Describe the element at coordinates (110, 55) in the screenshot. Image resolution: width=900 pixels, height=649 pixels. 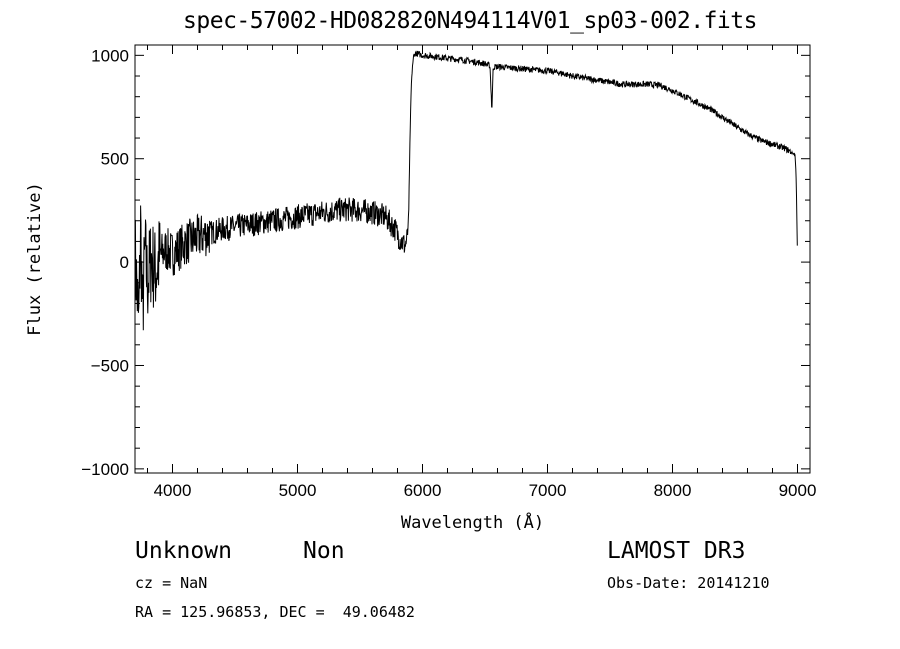
I see `y-tick-label: 1000` at that location.